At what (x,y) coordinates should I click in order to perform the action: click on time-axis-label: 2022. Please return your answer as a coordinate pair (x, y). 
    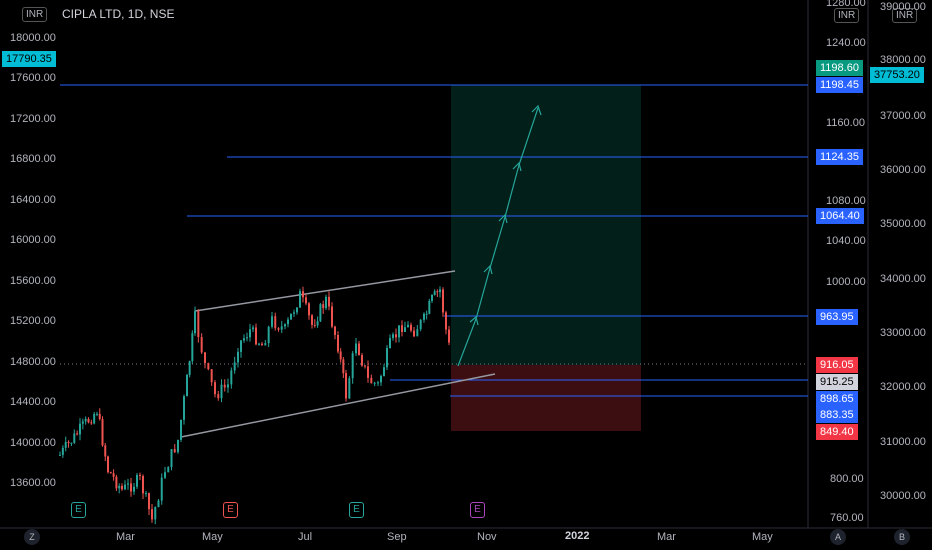
    Looking at the image, I should click on (577, 536).